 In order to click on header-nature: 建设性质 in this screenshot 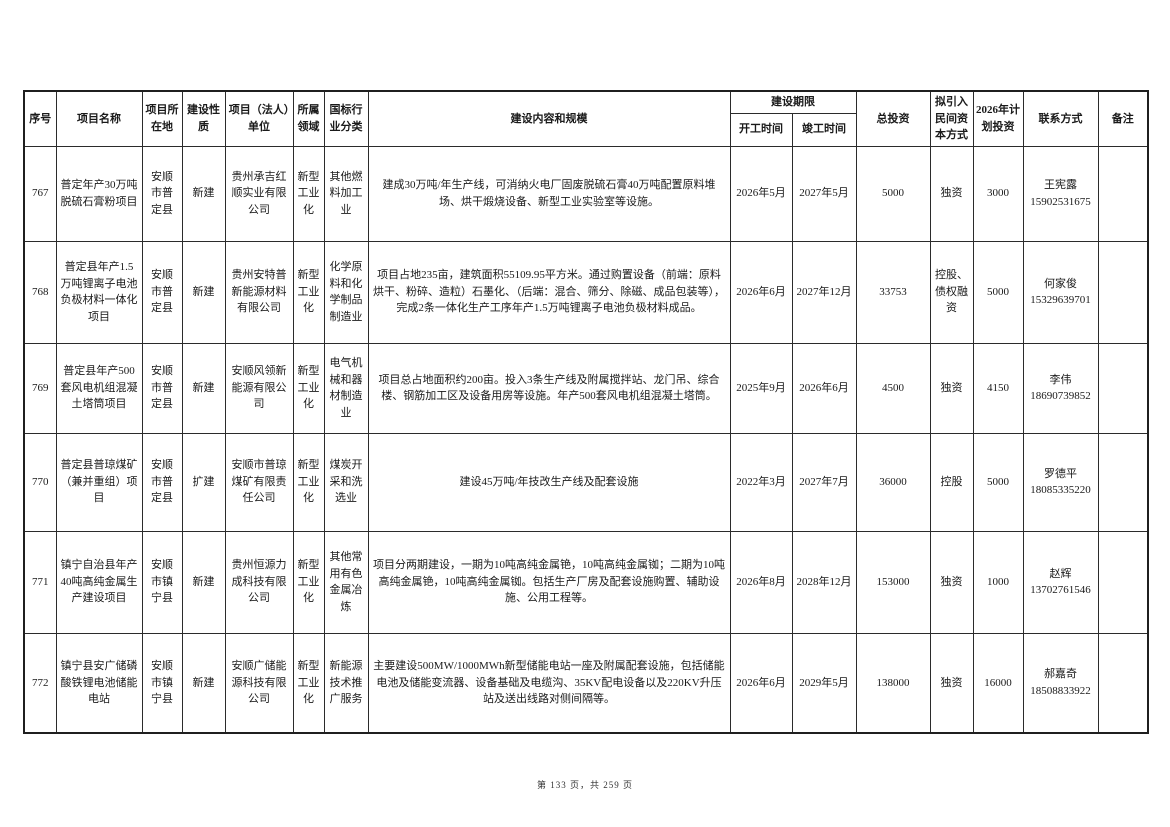, I will do `click(203, 118)`.